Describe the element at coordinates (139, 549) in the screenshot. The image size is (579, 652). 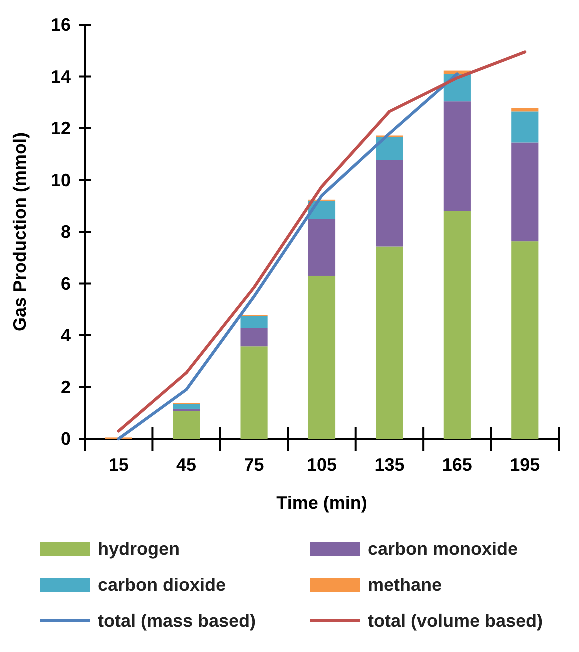
I see `legend-label: hydrogen` at that location.